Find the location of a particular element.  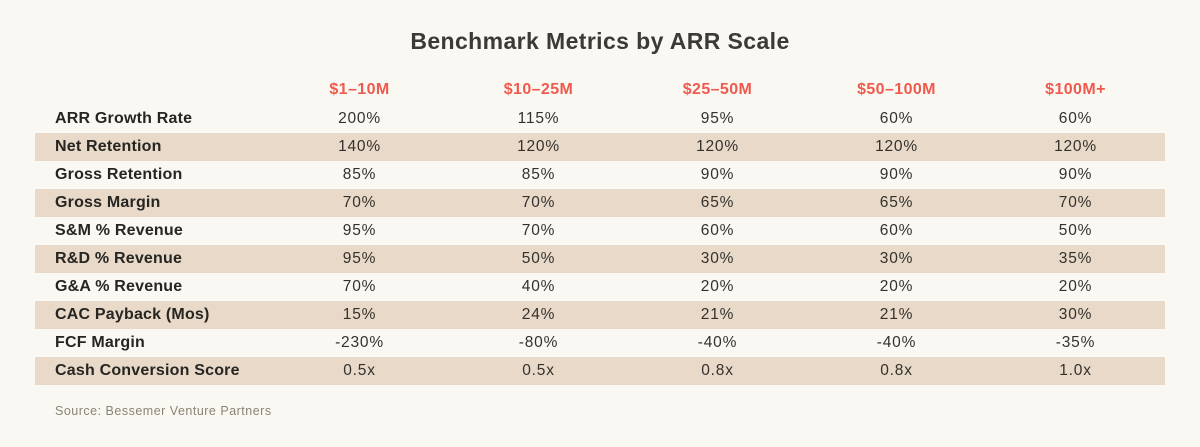

table-row: ARR Growth Rate 200% 115% 95% 60% 60% is located at coordinates (600, 119).